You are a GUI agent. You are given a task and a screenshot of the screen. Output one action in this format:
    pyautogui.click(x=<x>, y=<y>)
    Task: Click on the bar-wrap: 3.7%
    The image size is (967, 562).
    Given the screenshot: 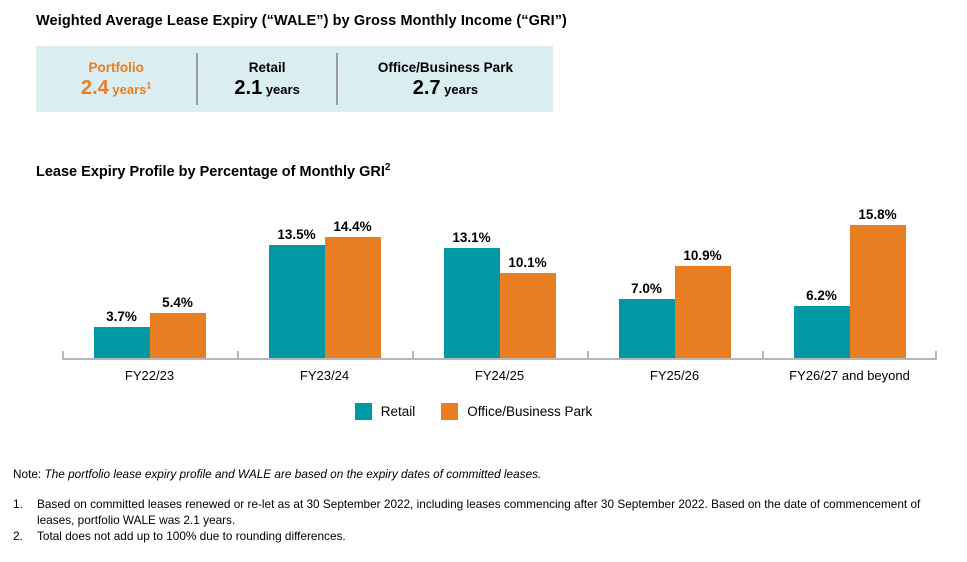 What is the action you would take?
    pyautogui.click(x=121, y=333)
    